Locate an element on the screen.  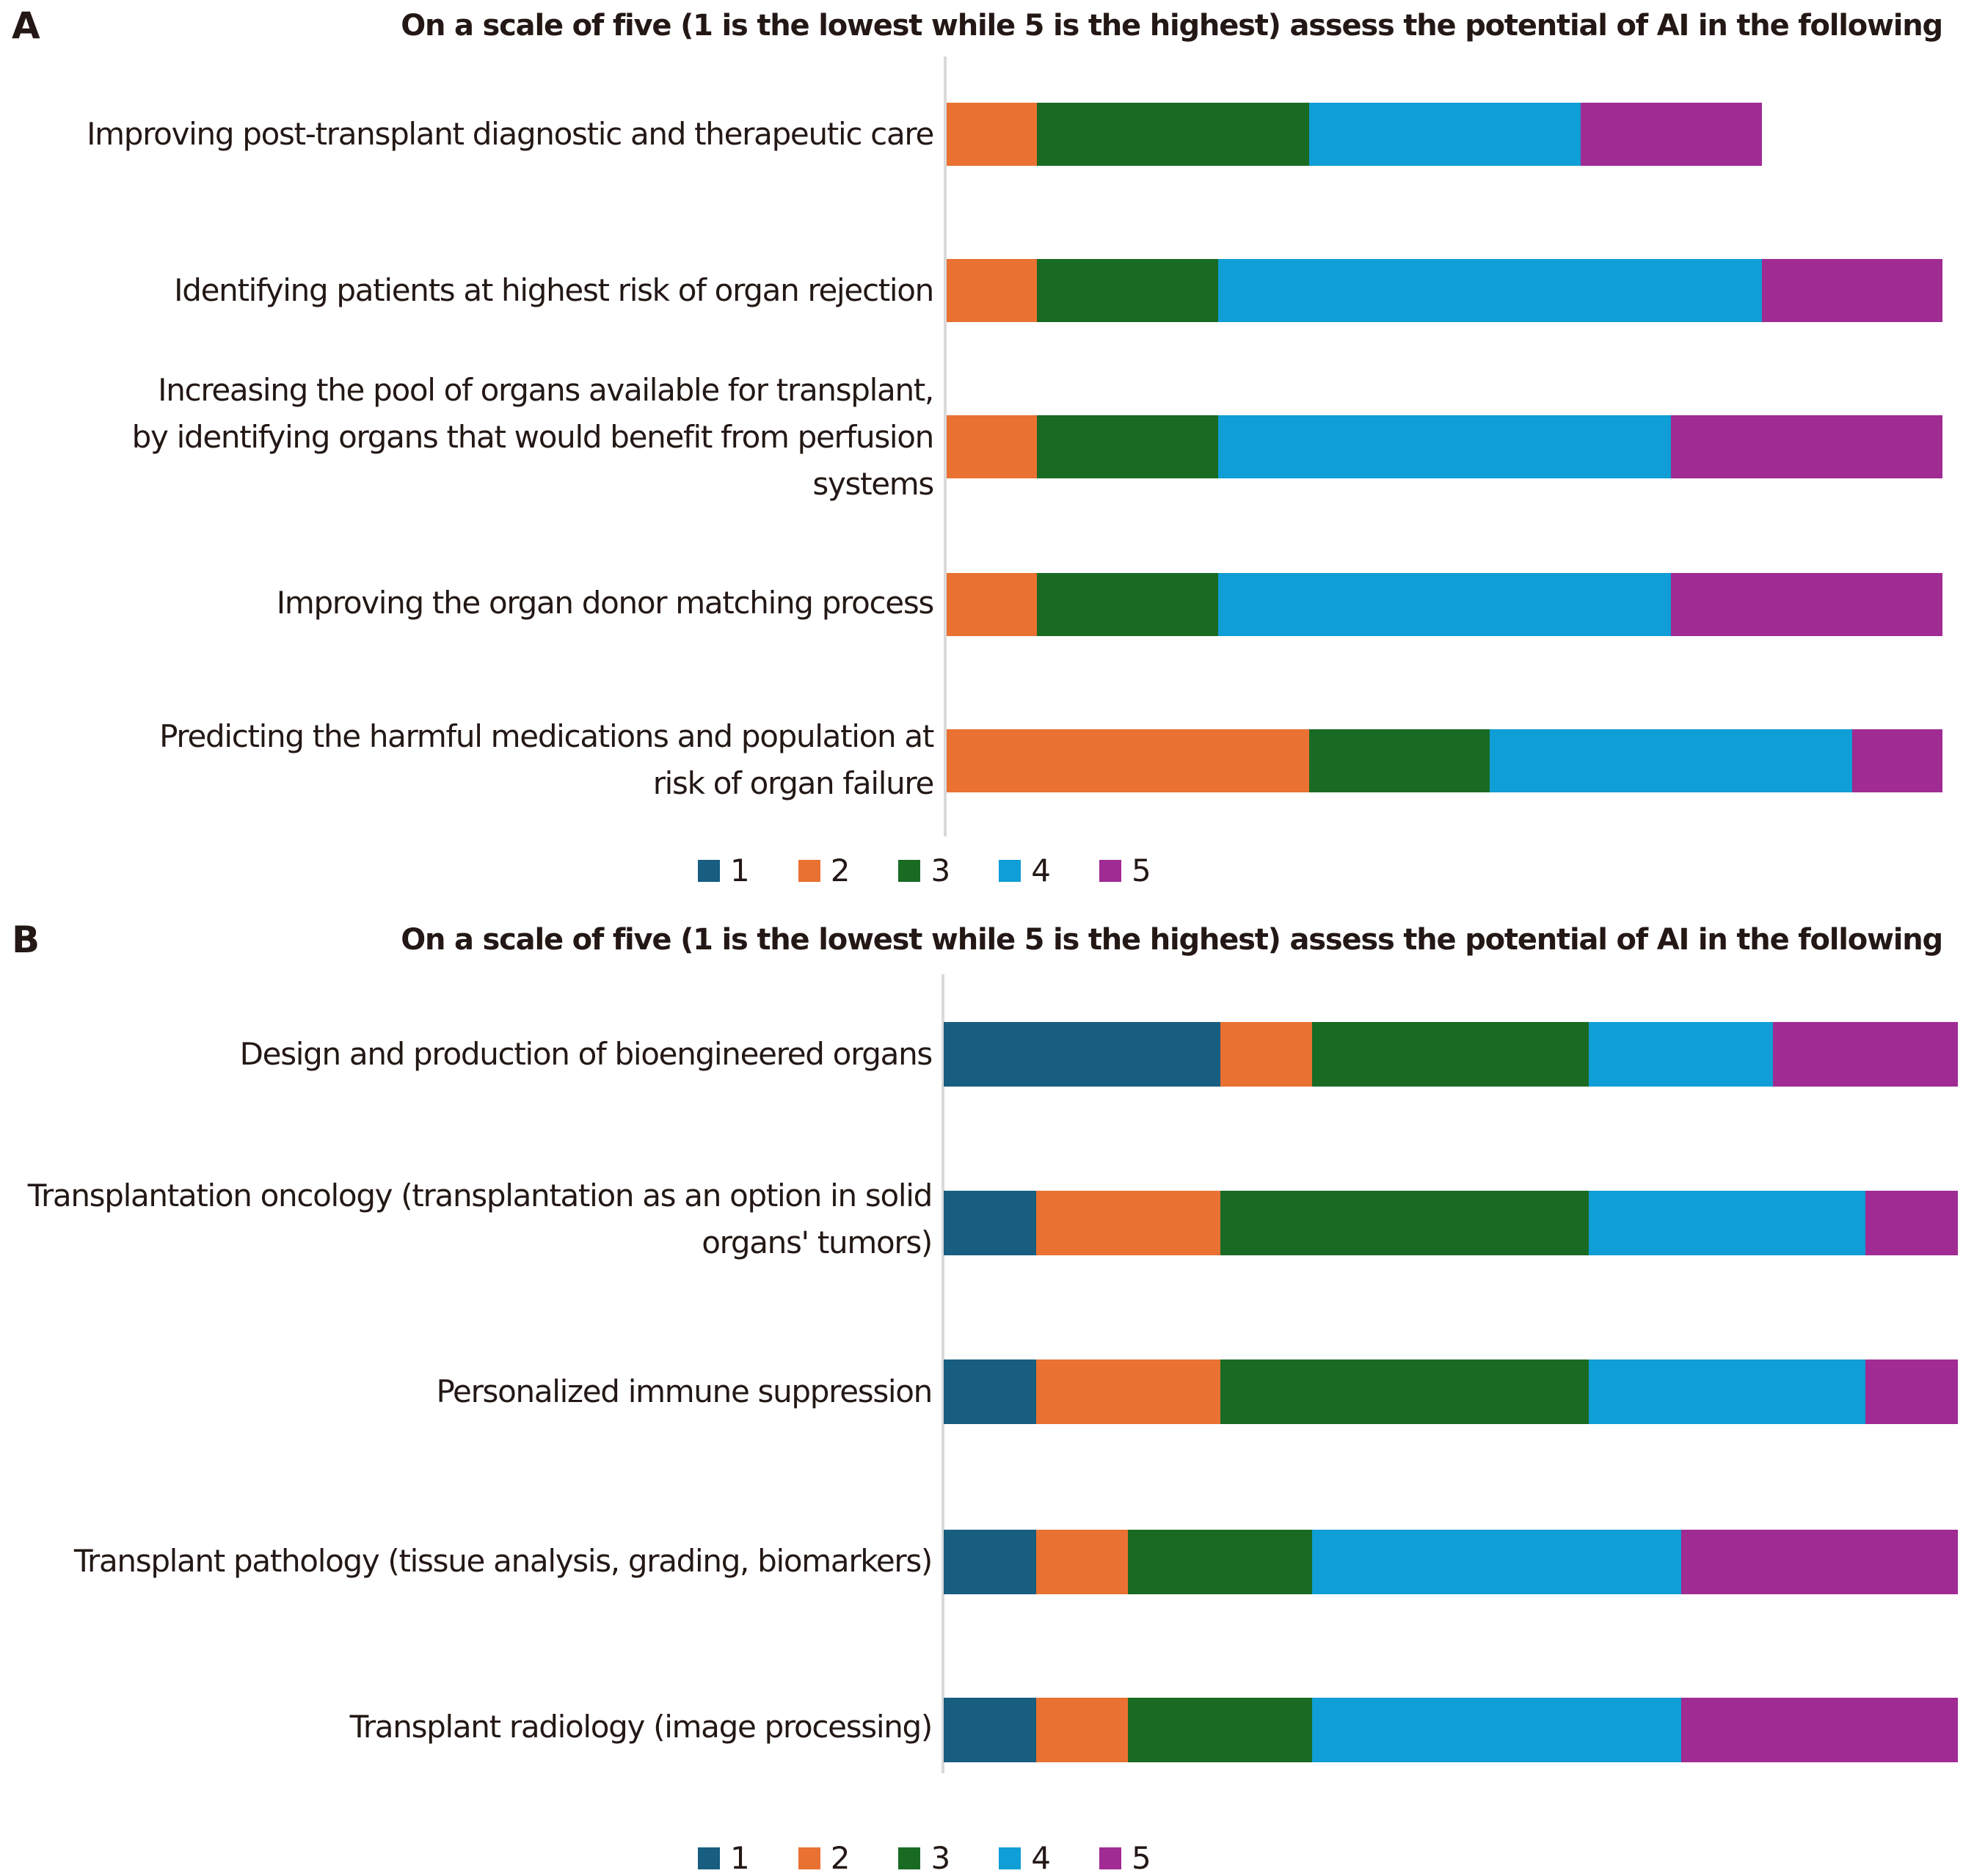
panel-b-letter: B is located at coordinates (26, 940).